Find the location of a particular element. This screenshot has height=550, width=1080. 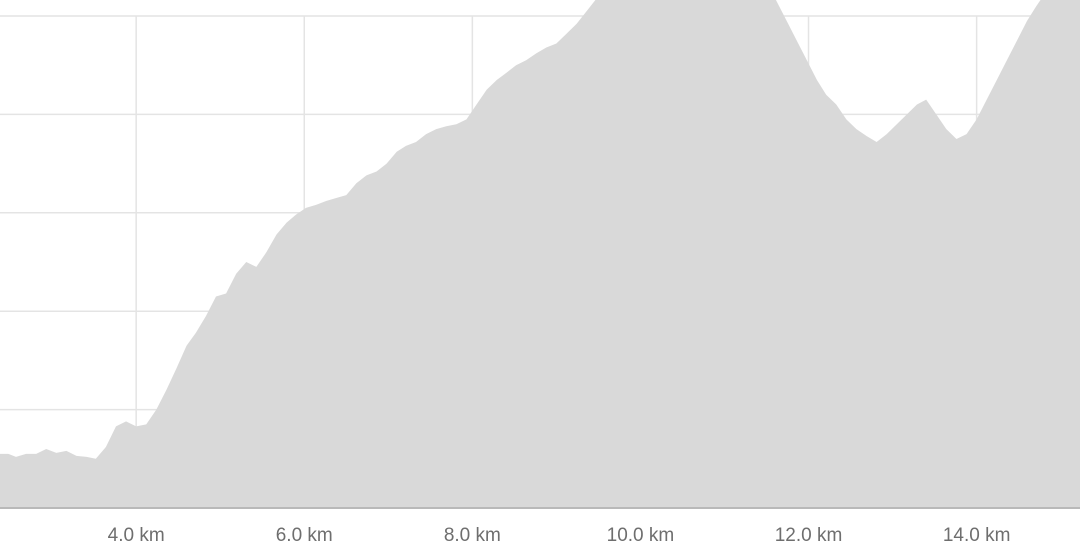

x-tick-label: 14.0 km is located at coordinates (977, 535).